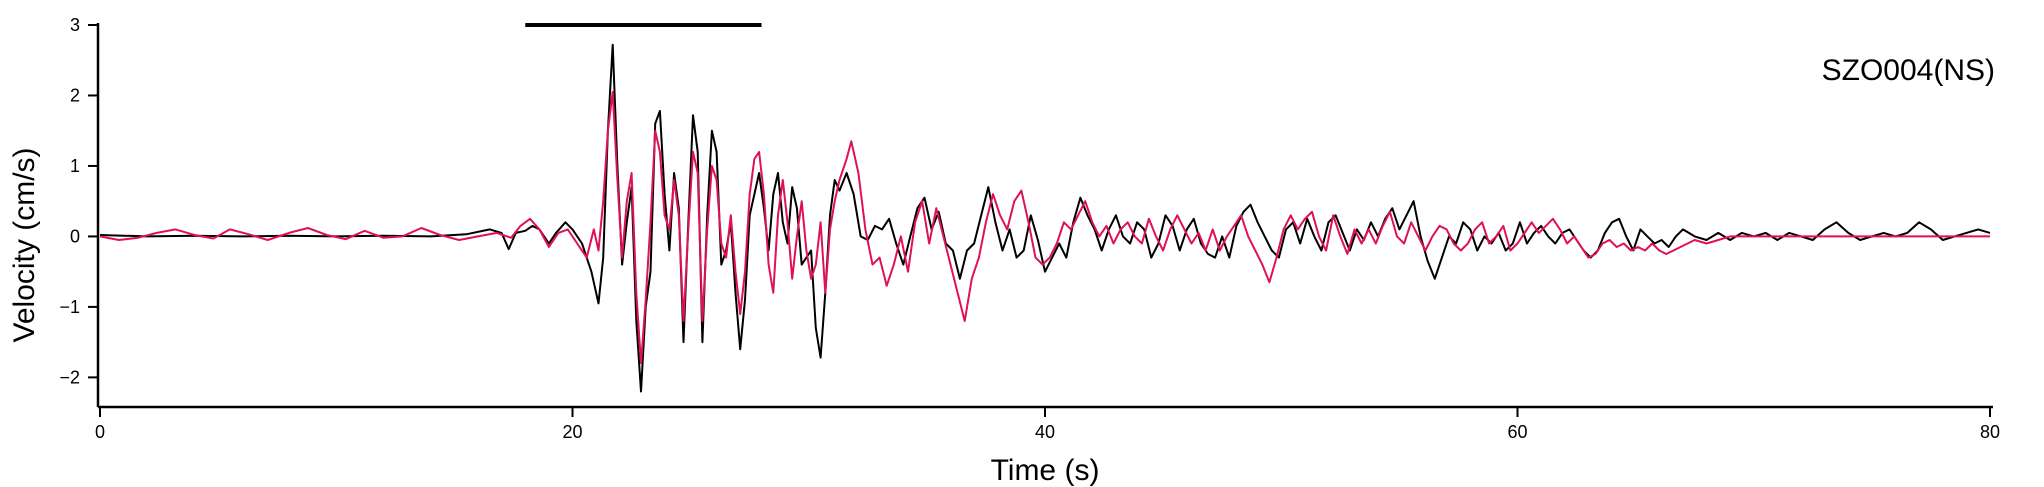  I want to click on y-axis-ticks: −2 −1 0 1 2 3, so click(78, 201).